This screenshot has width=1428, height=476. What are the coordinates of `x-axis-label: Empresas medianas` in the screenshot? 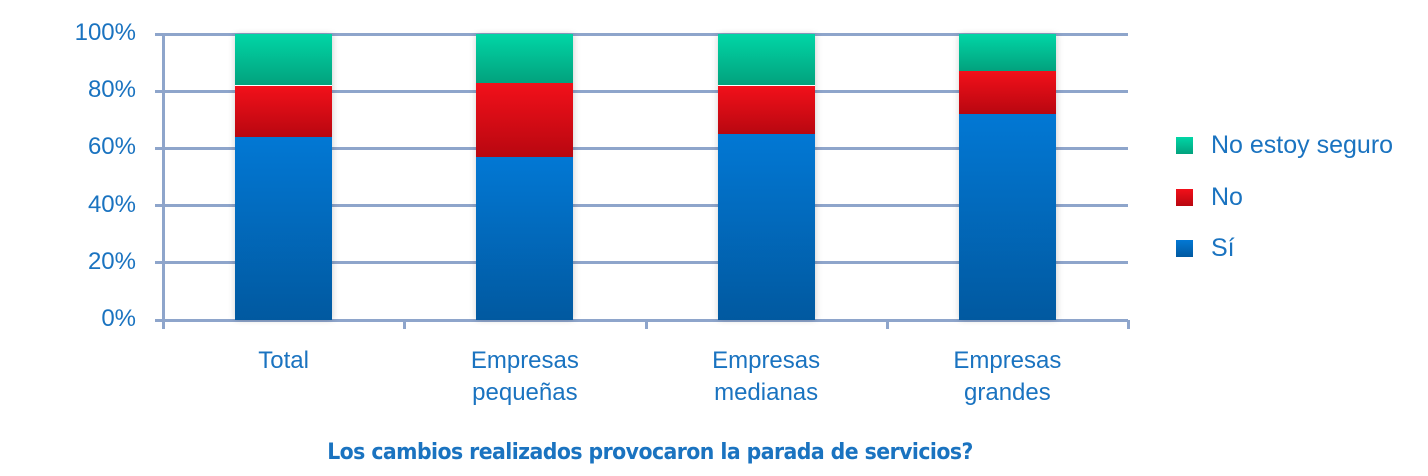 It's located at (766, 376).